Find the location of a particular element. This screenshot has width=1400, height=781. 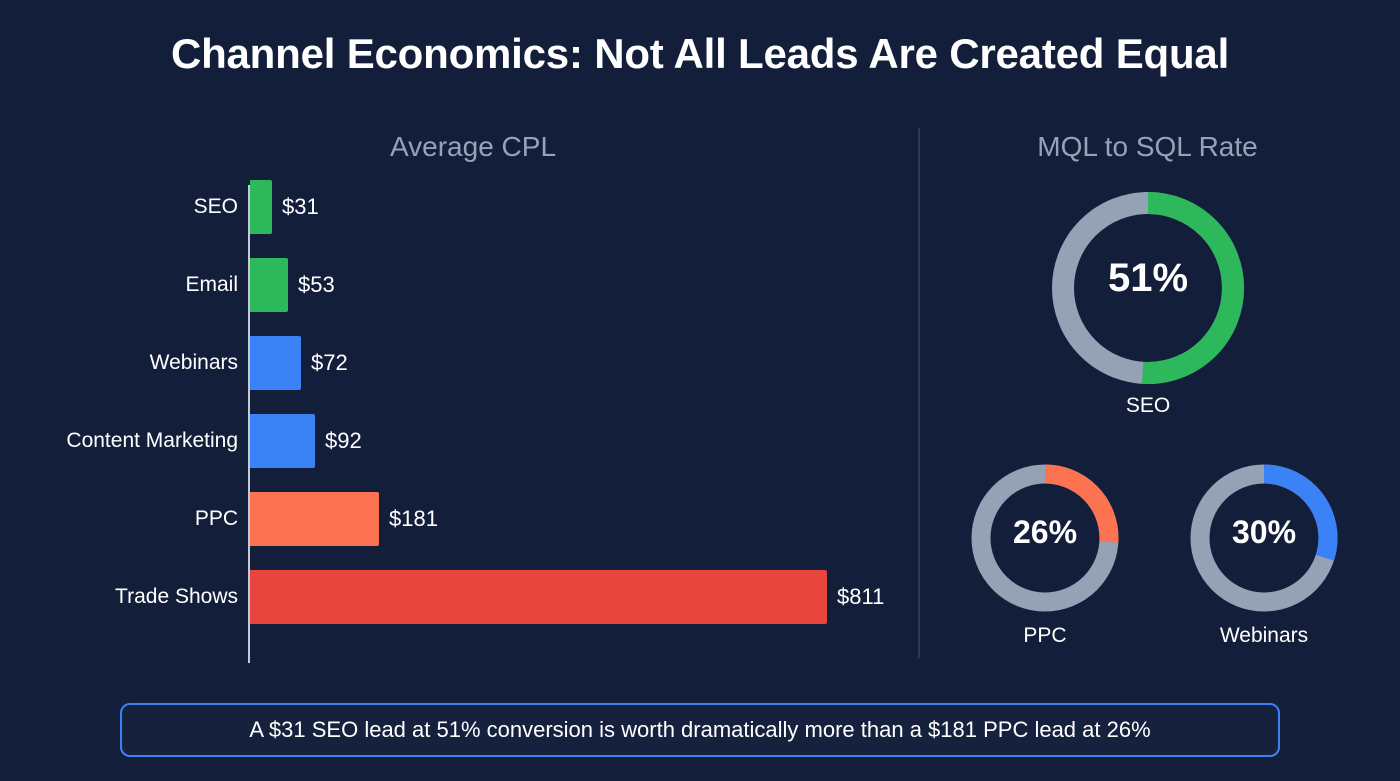

bar-value-label: $181 is located at coordinates (413, 518).